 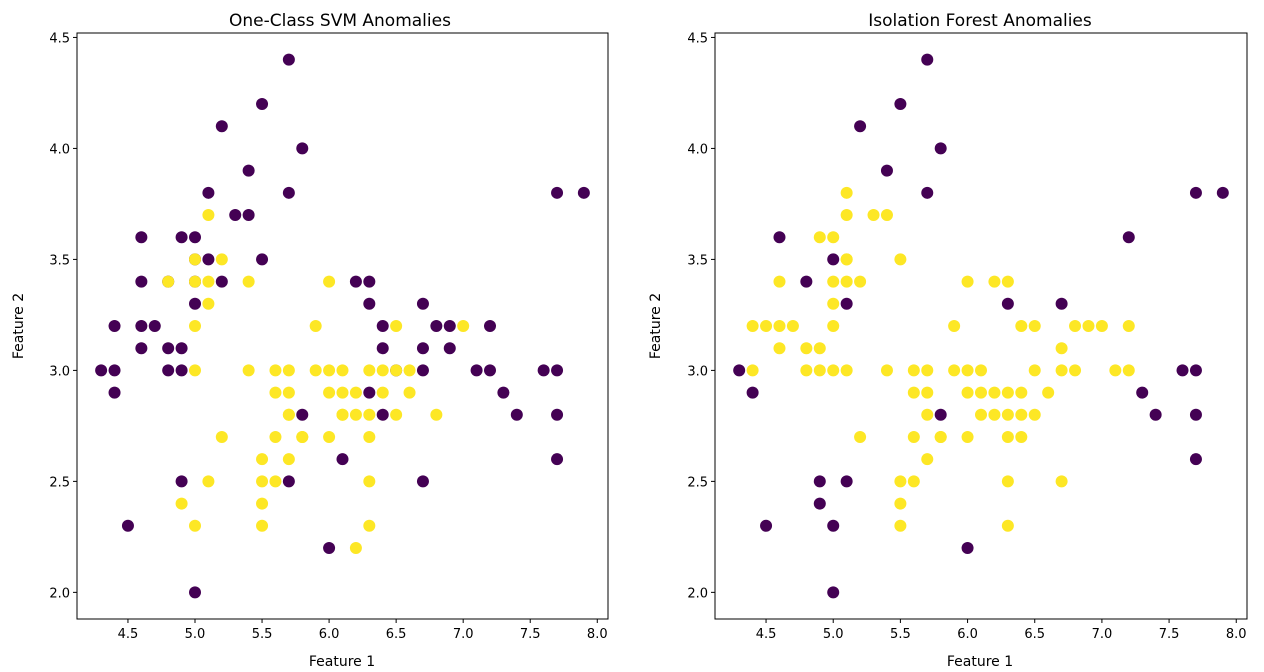 I want to click on y-axis-label-svm: Feature 2, so click(x=19, y=326).